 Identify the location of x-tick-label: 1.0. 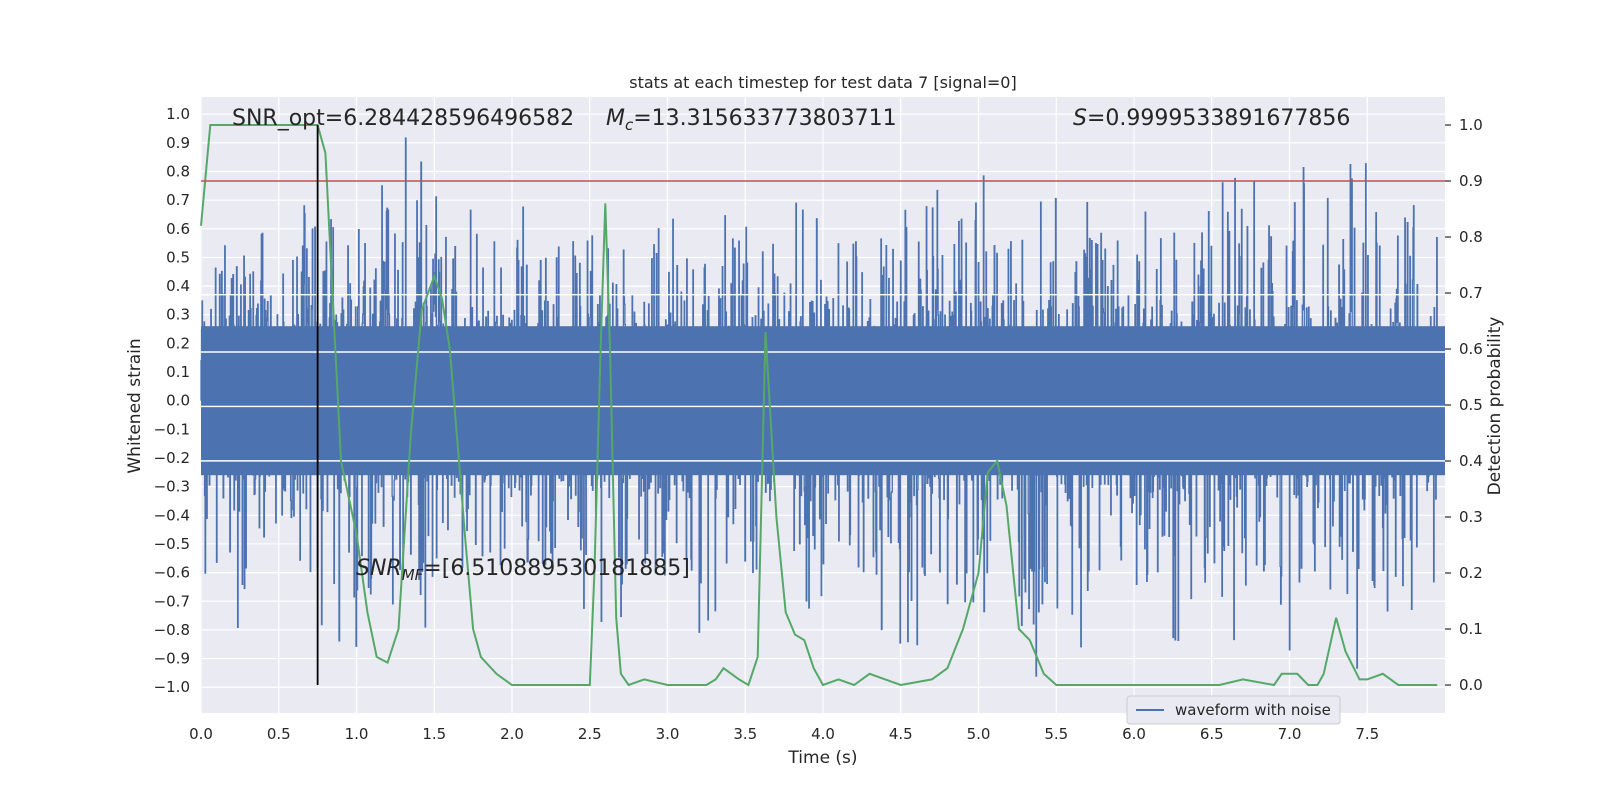
(357, 734).